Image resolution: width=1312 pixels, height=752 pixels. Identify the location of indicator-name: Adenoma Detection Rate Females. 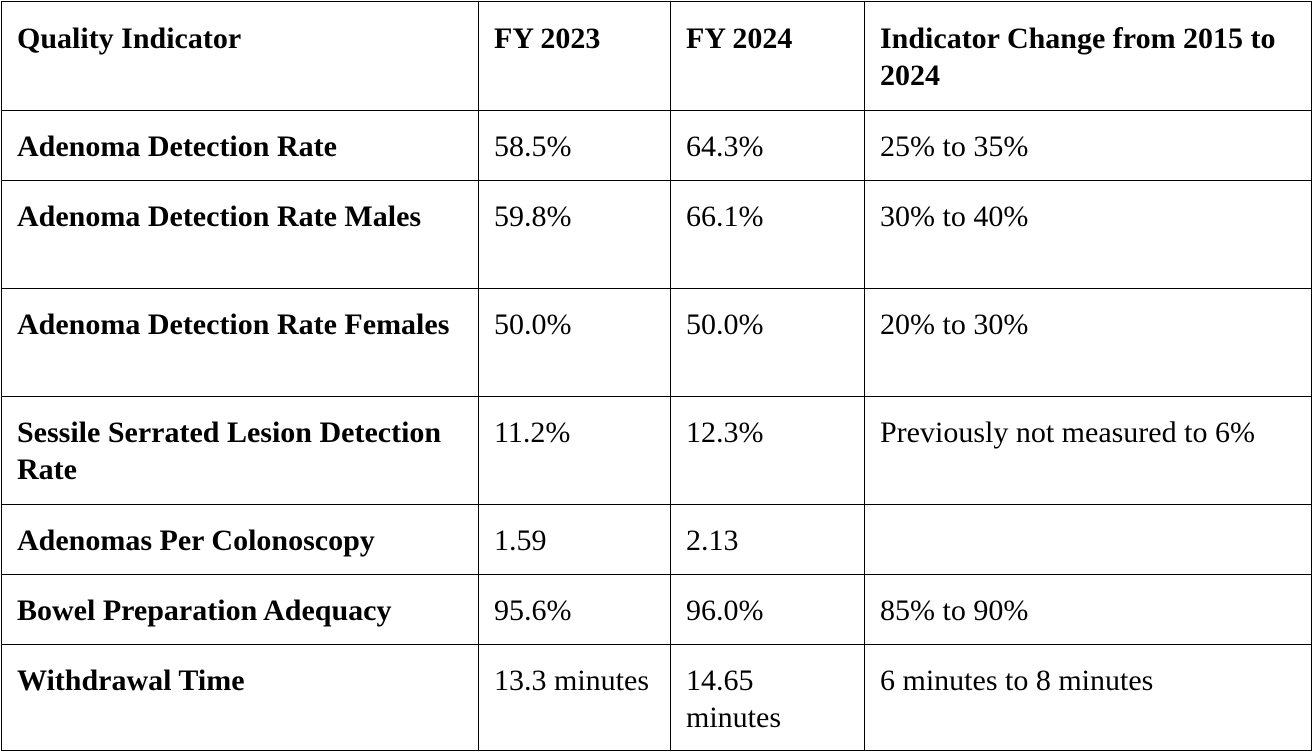
(240, 342).